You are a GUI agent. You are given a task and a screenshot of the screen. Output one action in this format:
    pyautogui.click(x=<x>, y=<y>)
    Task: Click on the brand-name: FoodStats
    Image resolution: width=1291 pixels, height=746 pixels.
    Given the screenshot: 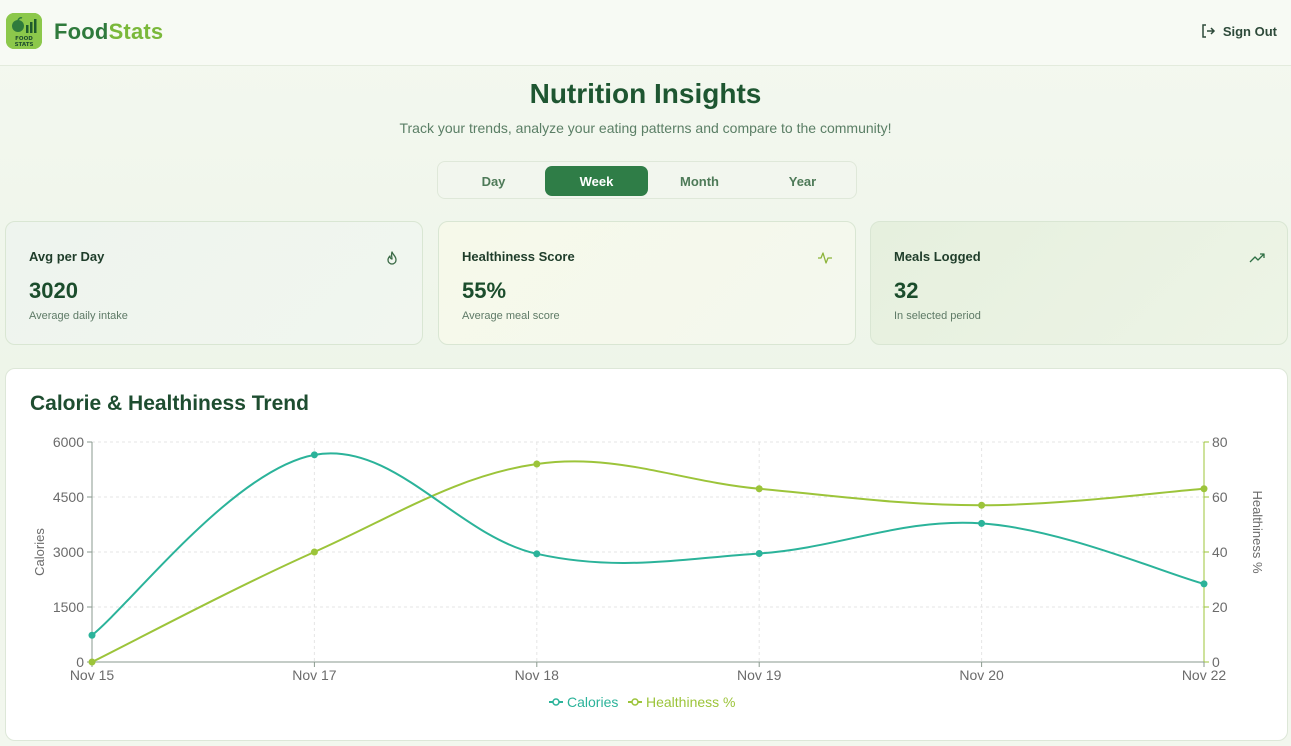 What is the action you would take?
    pyautogui.click(x=108, y=32)
    